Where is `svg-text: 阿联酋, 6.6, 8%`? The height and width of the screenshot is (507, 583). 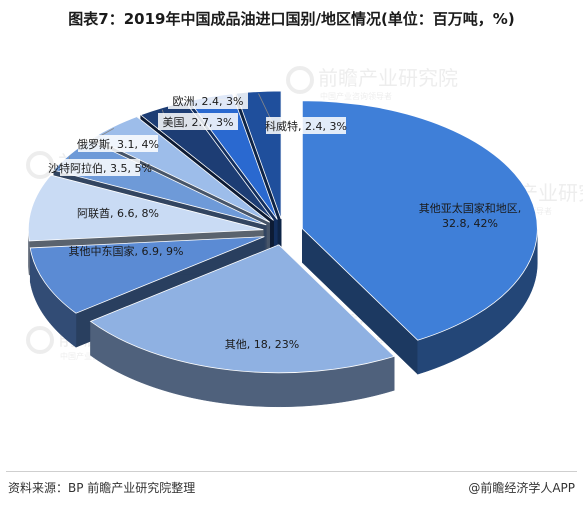
svg-text: 阿联酋, 6.6, 8% is located at coordinates (118, 213).